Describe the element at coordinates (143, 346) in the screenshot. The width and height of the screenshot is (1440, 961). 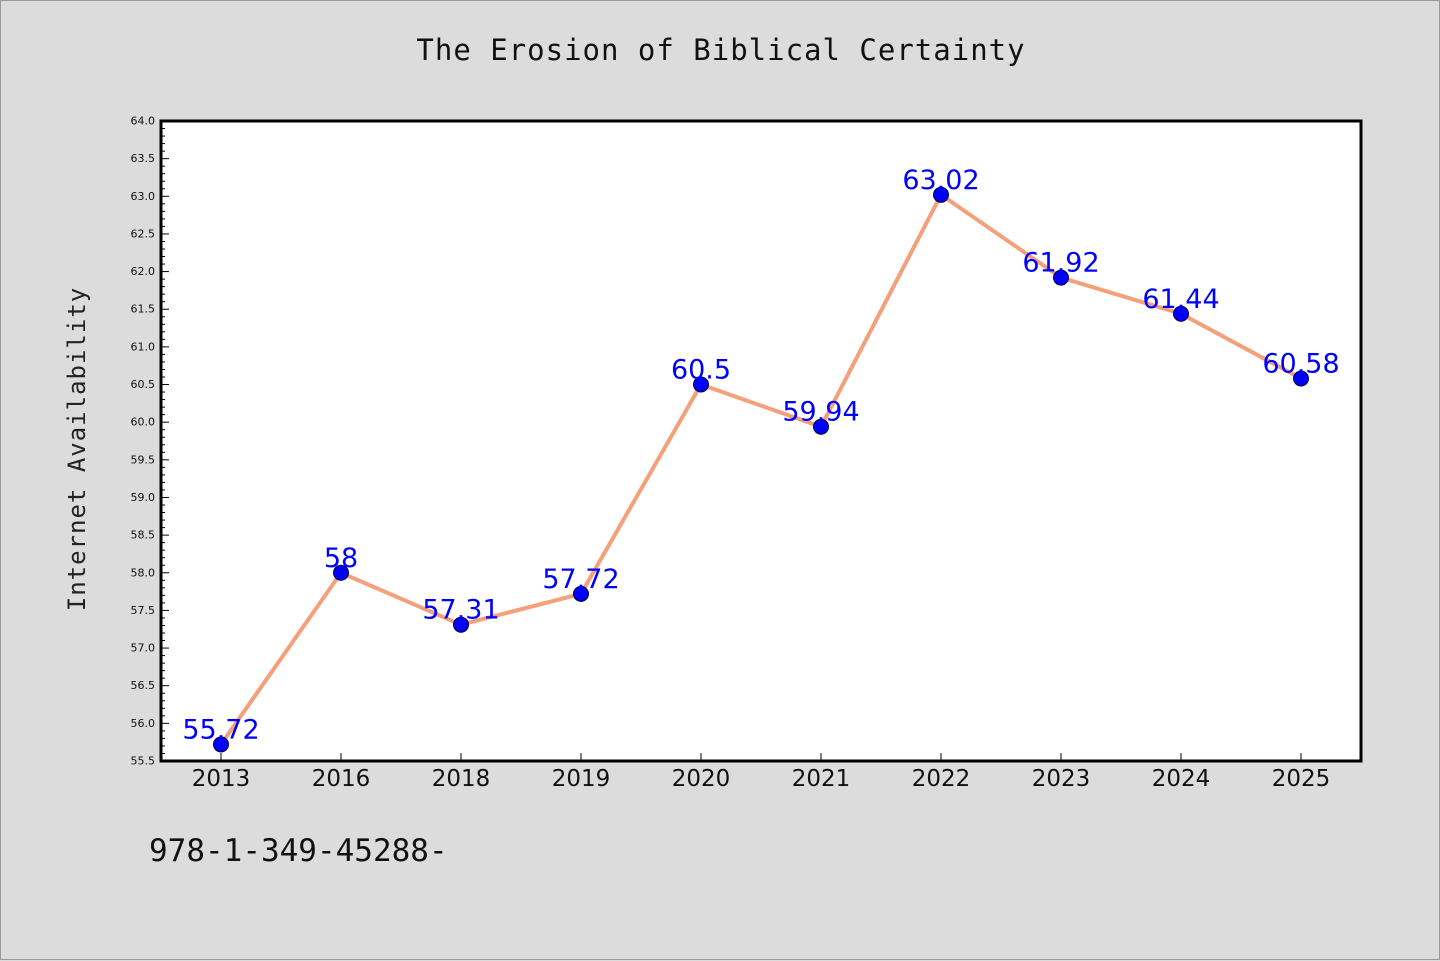
I see `y-tick-label: 61.0` at that location.